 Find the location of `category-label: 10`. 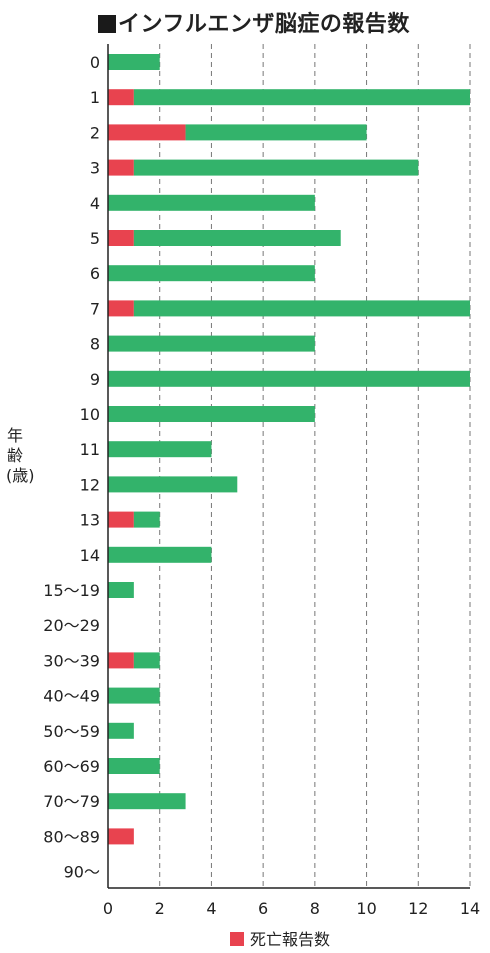

category-label: 10 is located at coordinates (90, 414).